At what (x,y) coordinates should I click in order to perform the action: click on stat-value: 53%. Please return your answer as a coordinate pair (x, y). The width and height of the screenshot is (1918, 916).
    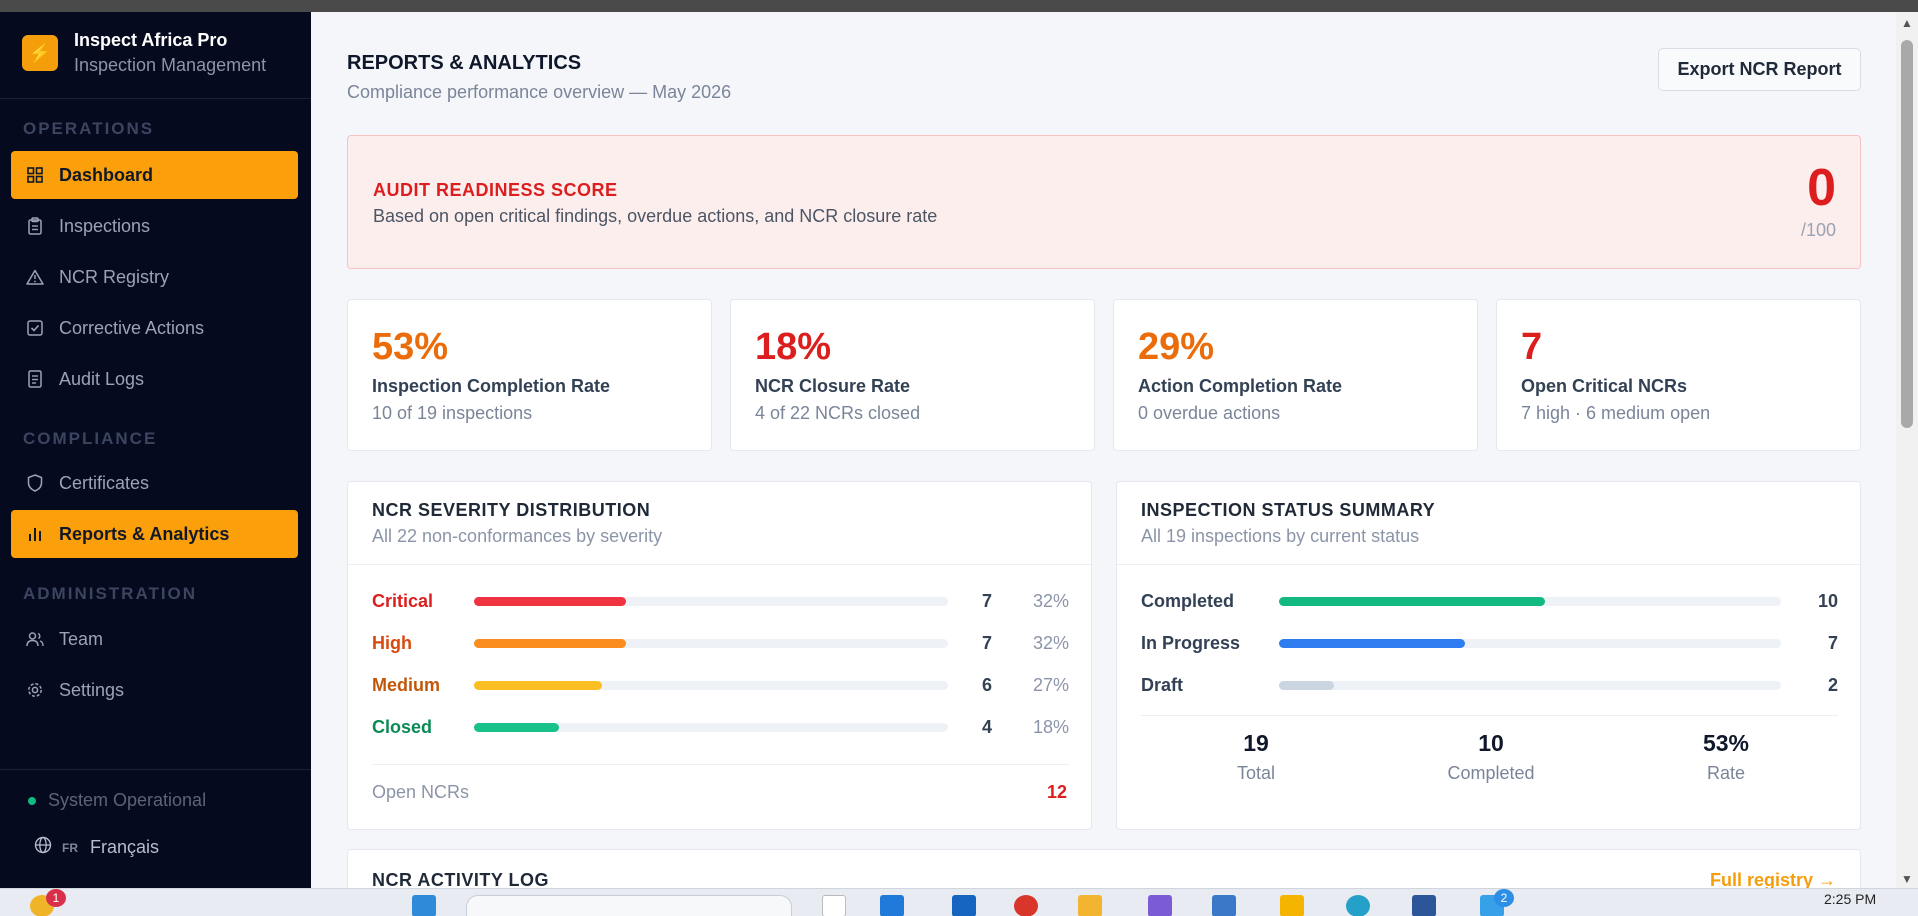
    Looking at the image, I should click on (1726, 743).